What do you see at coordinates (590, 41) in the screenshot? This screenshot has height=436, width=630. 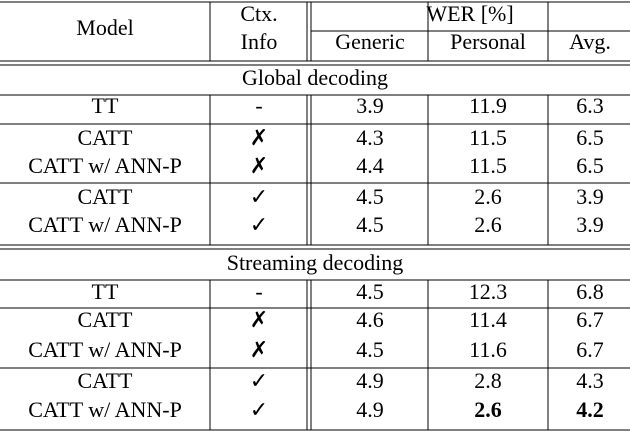 I see `header-column: Avg.` at bounding box center [590, 41].